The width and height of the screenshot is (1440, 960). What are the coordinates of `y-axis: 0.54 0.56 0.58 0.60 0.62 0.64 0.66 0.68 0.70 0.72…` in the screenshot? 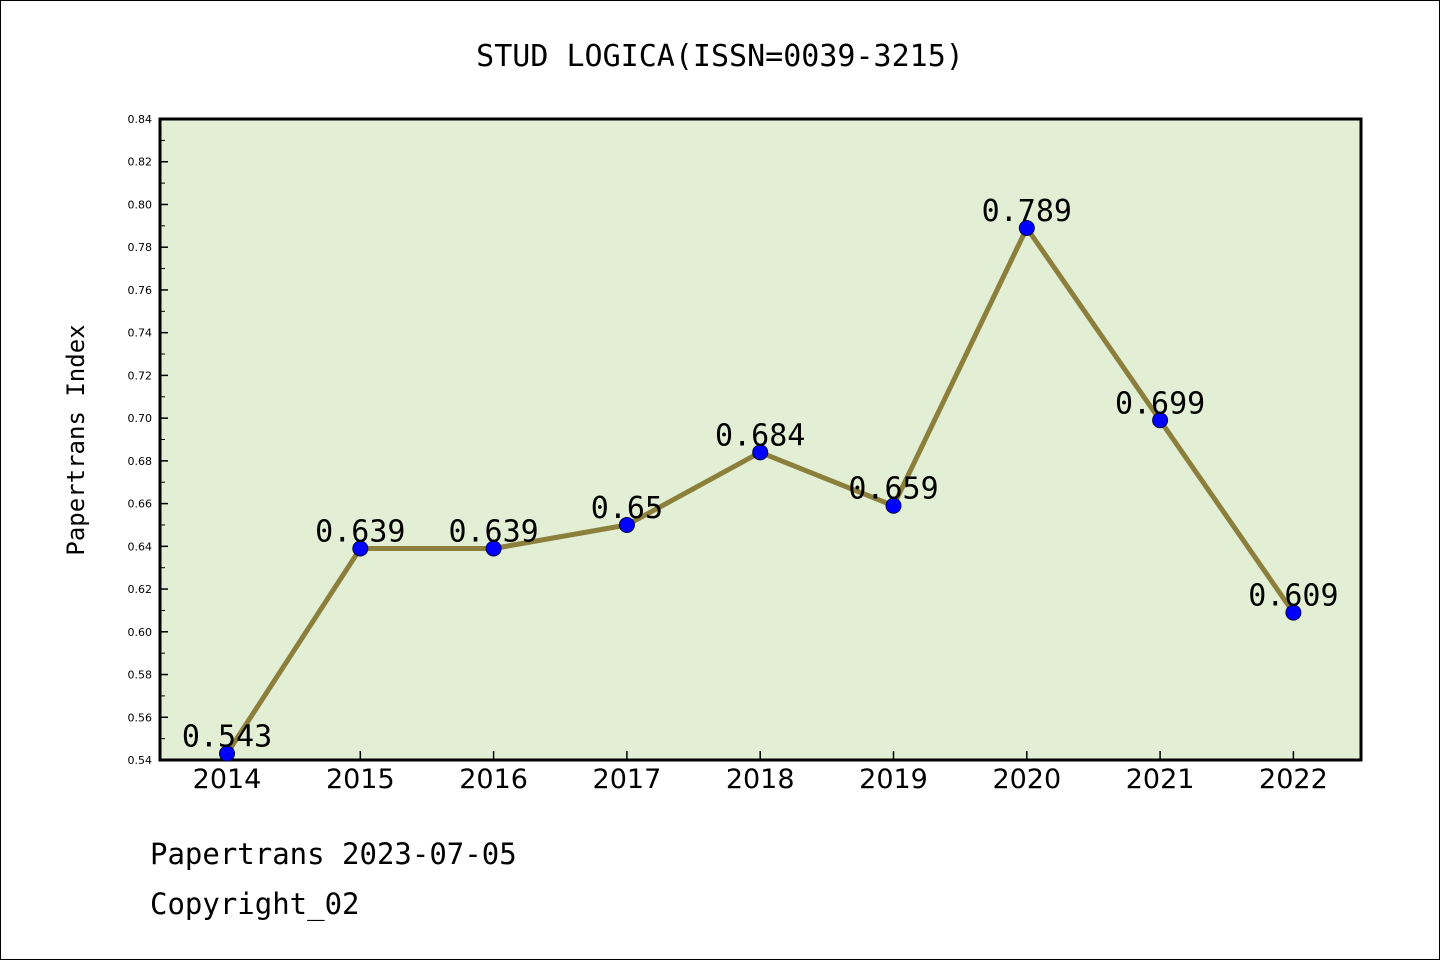 It's located at (148, 440).